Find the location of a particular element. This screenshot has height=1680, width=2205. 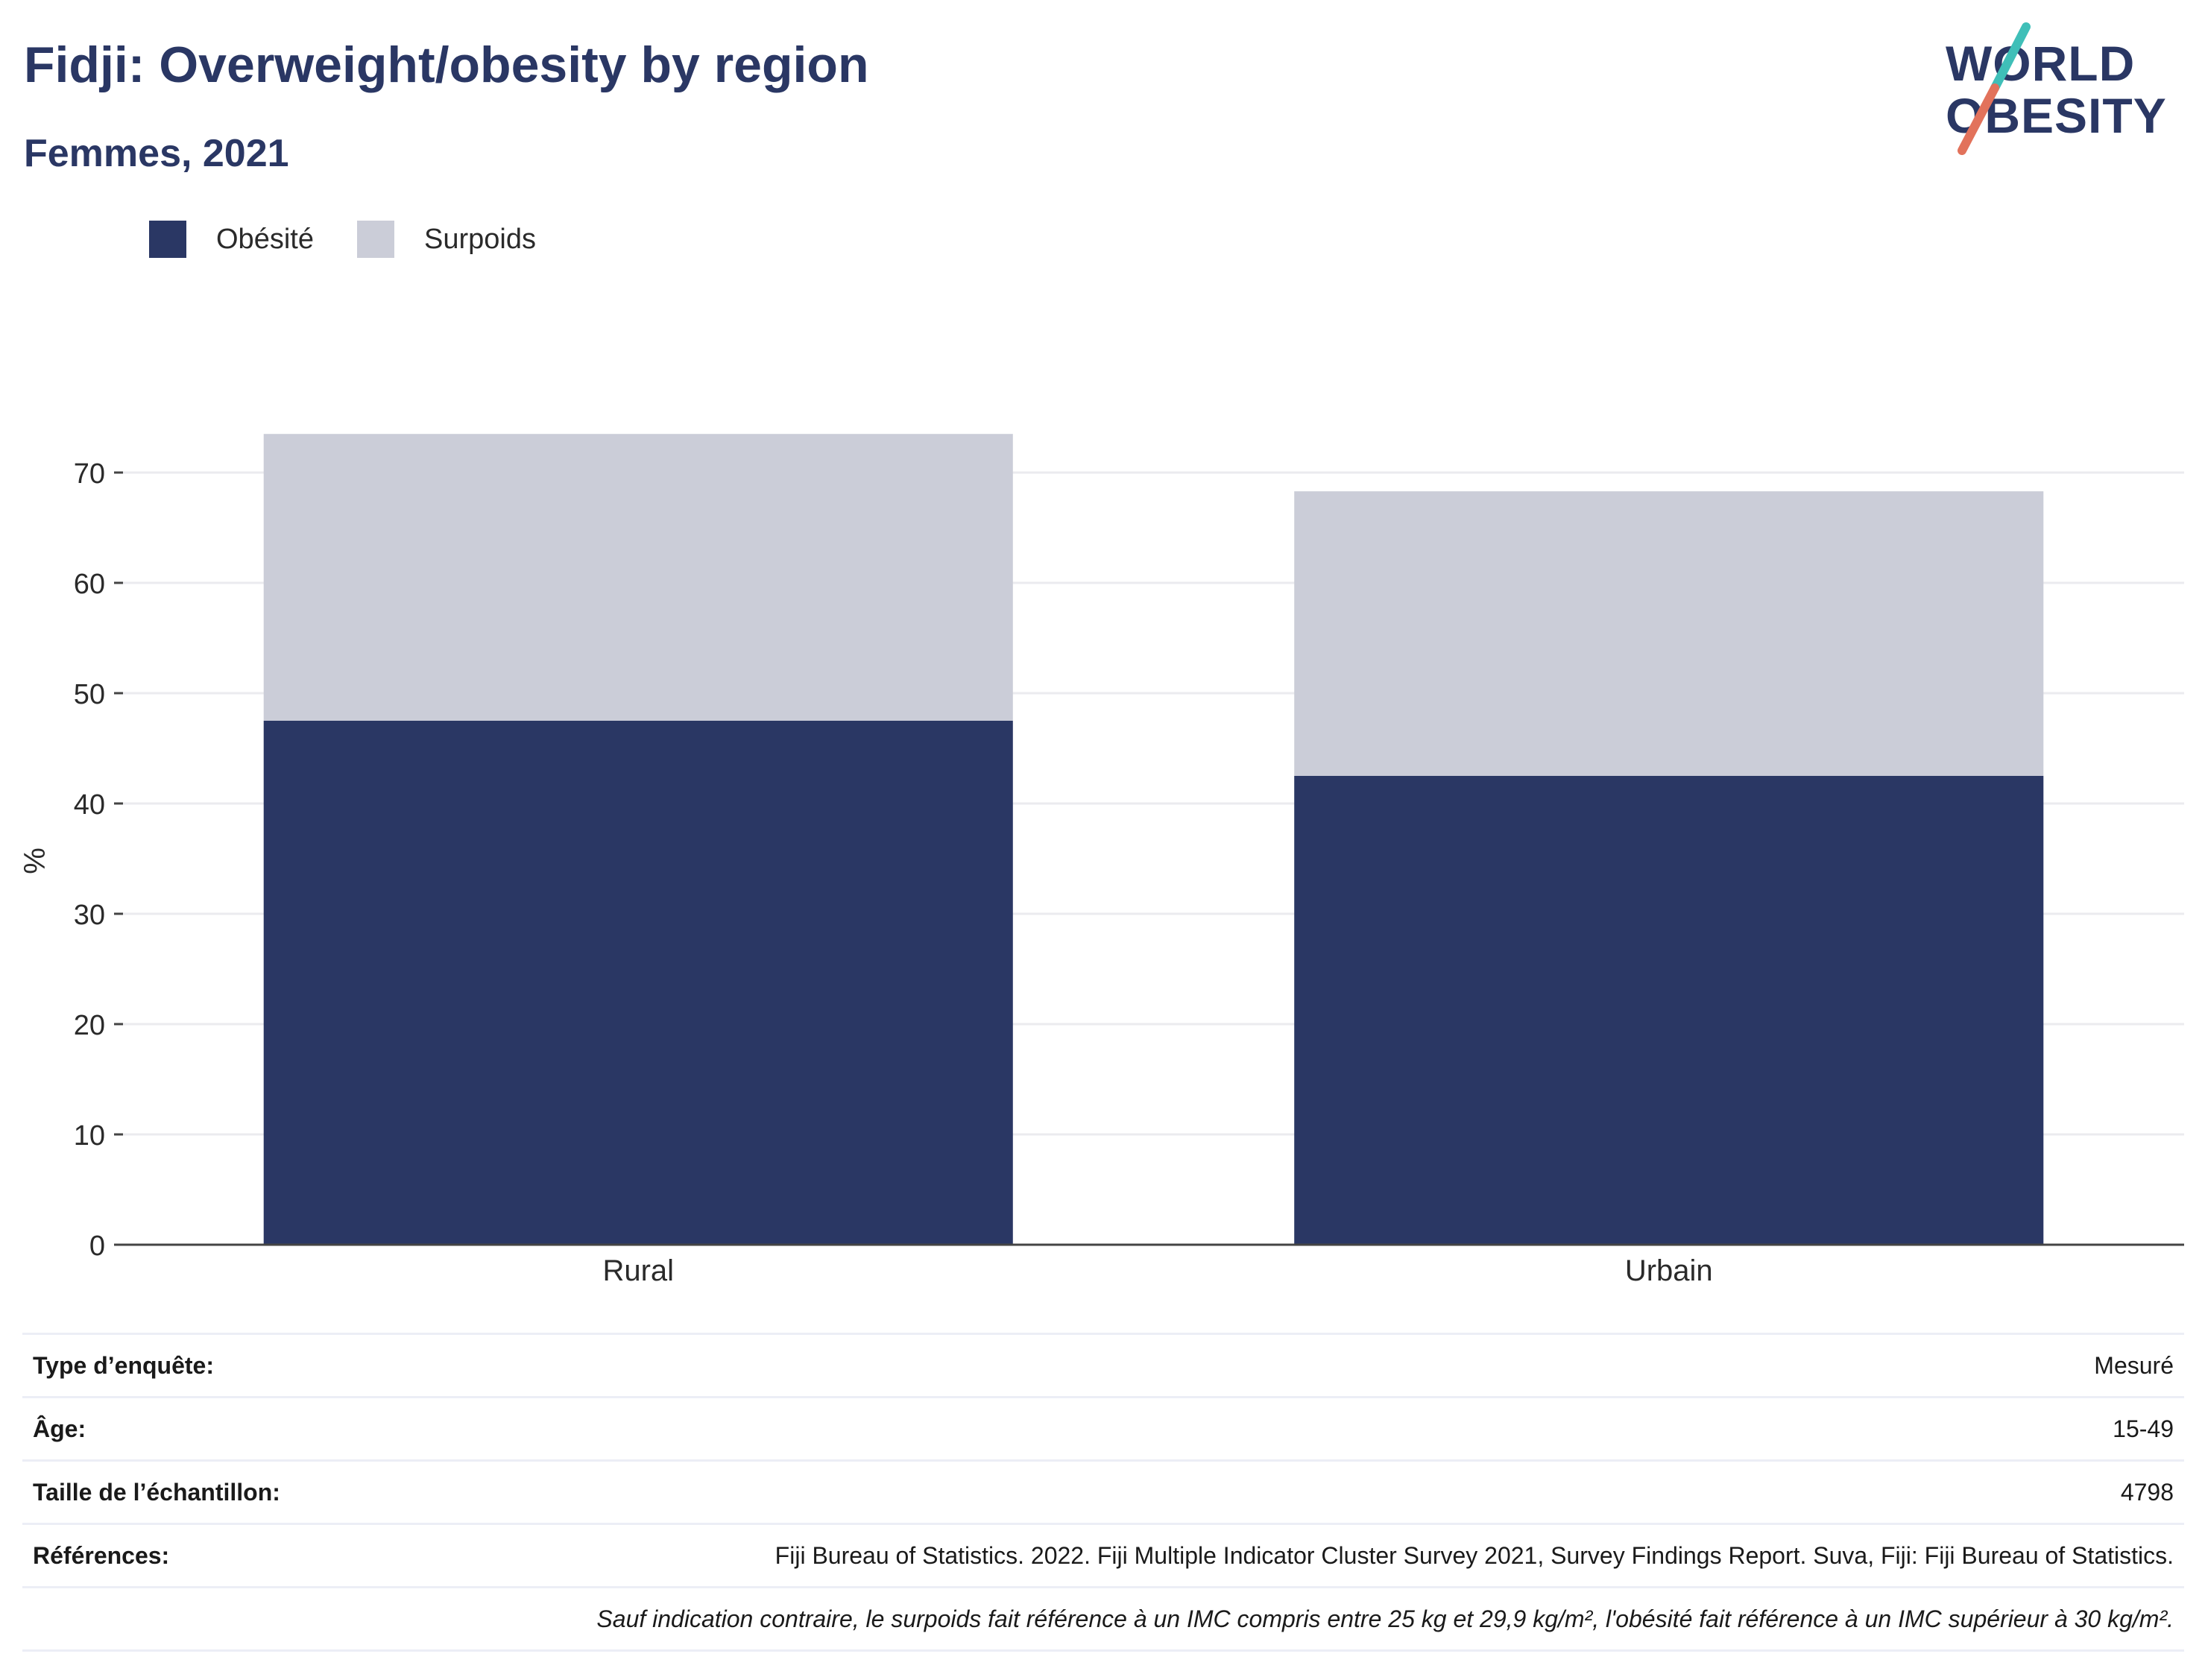

legend-label-overweight: Surpoids is located at coordinates (479, 239).